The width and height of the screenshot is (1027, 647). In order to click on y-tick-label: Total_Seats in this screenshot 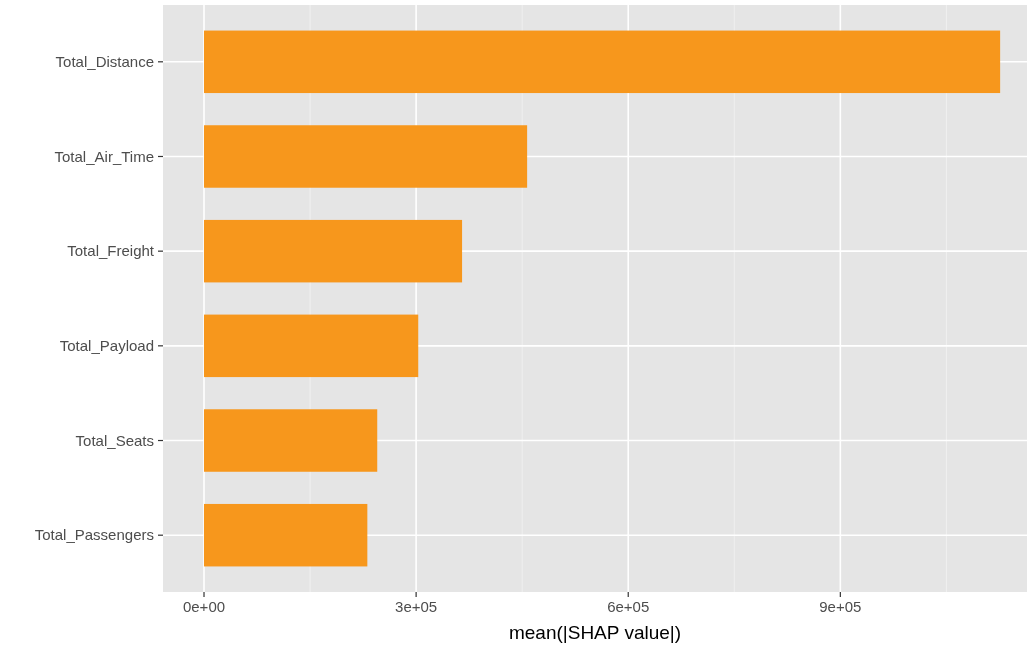, I will do `click(114, 440)`.